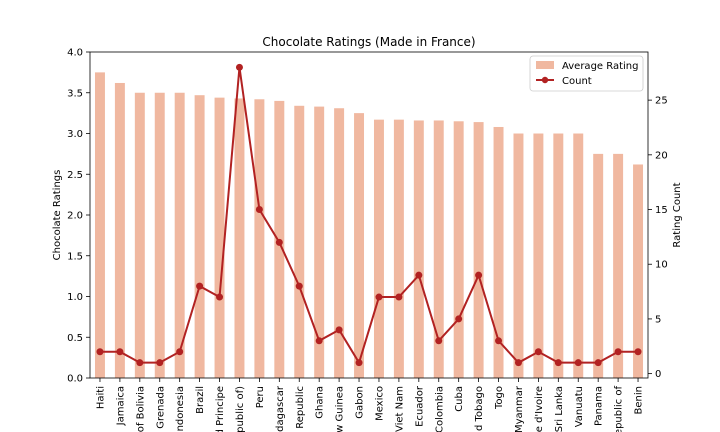 The height and width of the screenshot is (432, 720). Describe the element at coordinates (379, 403) in the screenshot. I see `x-tick-label-14: Mexico` at that location.